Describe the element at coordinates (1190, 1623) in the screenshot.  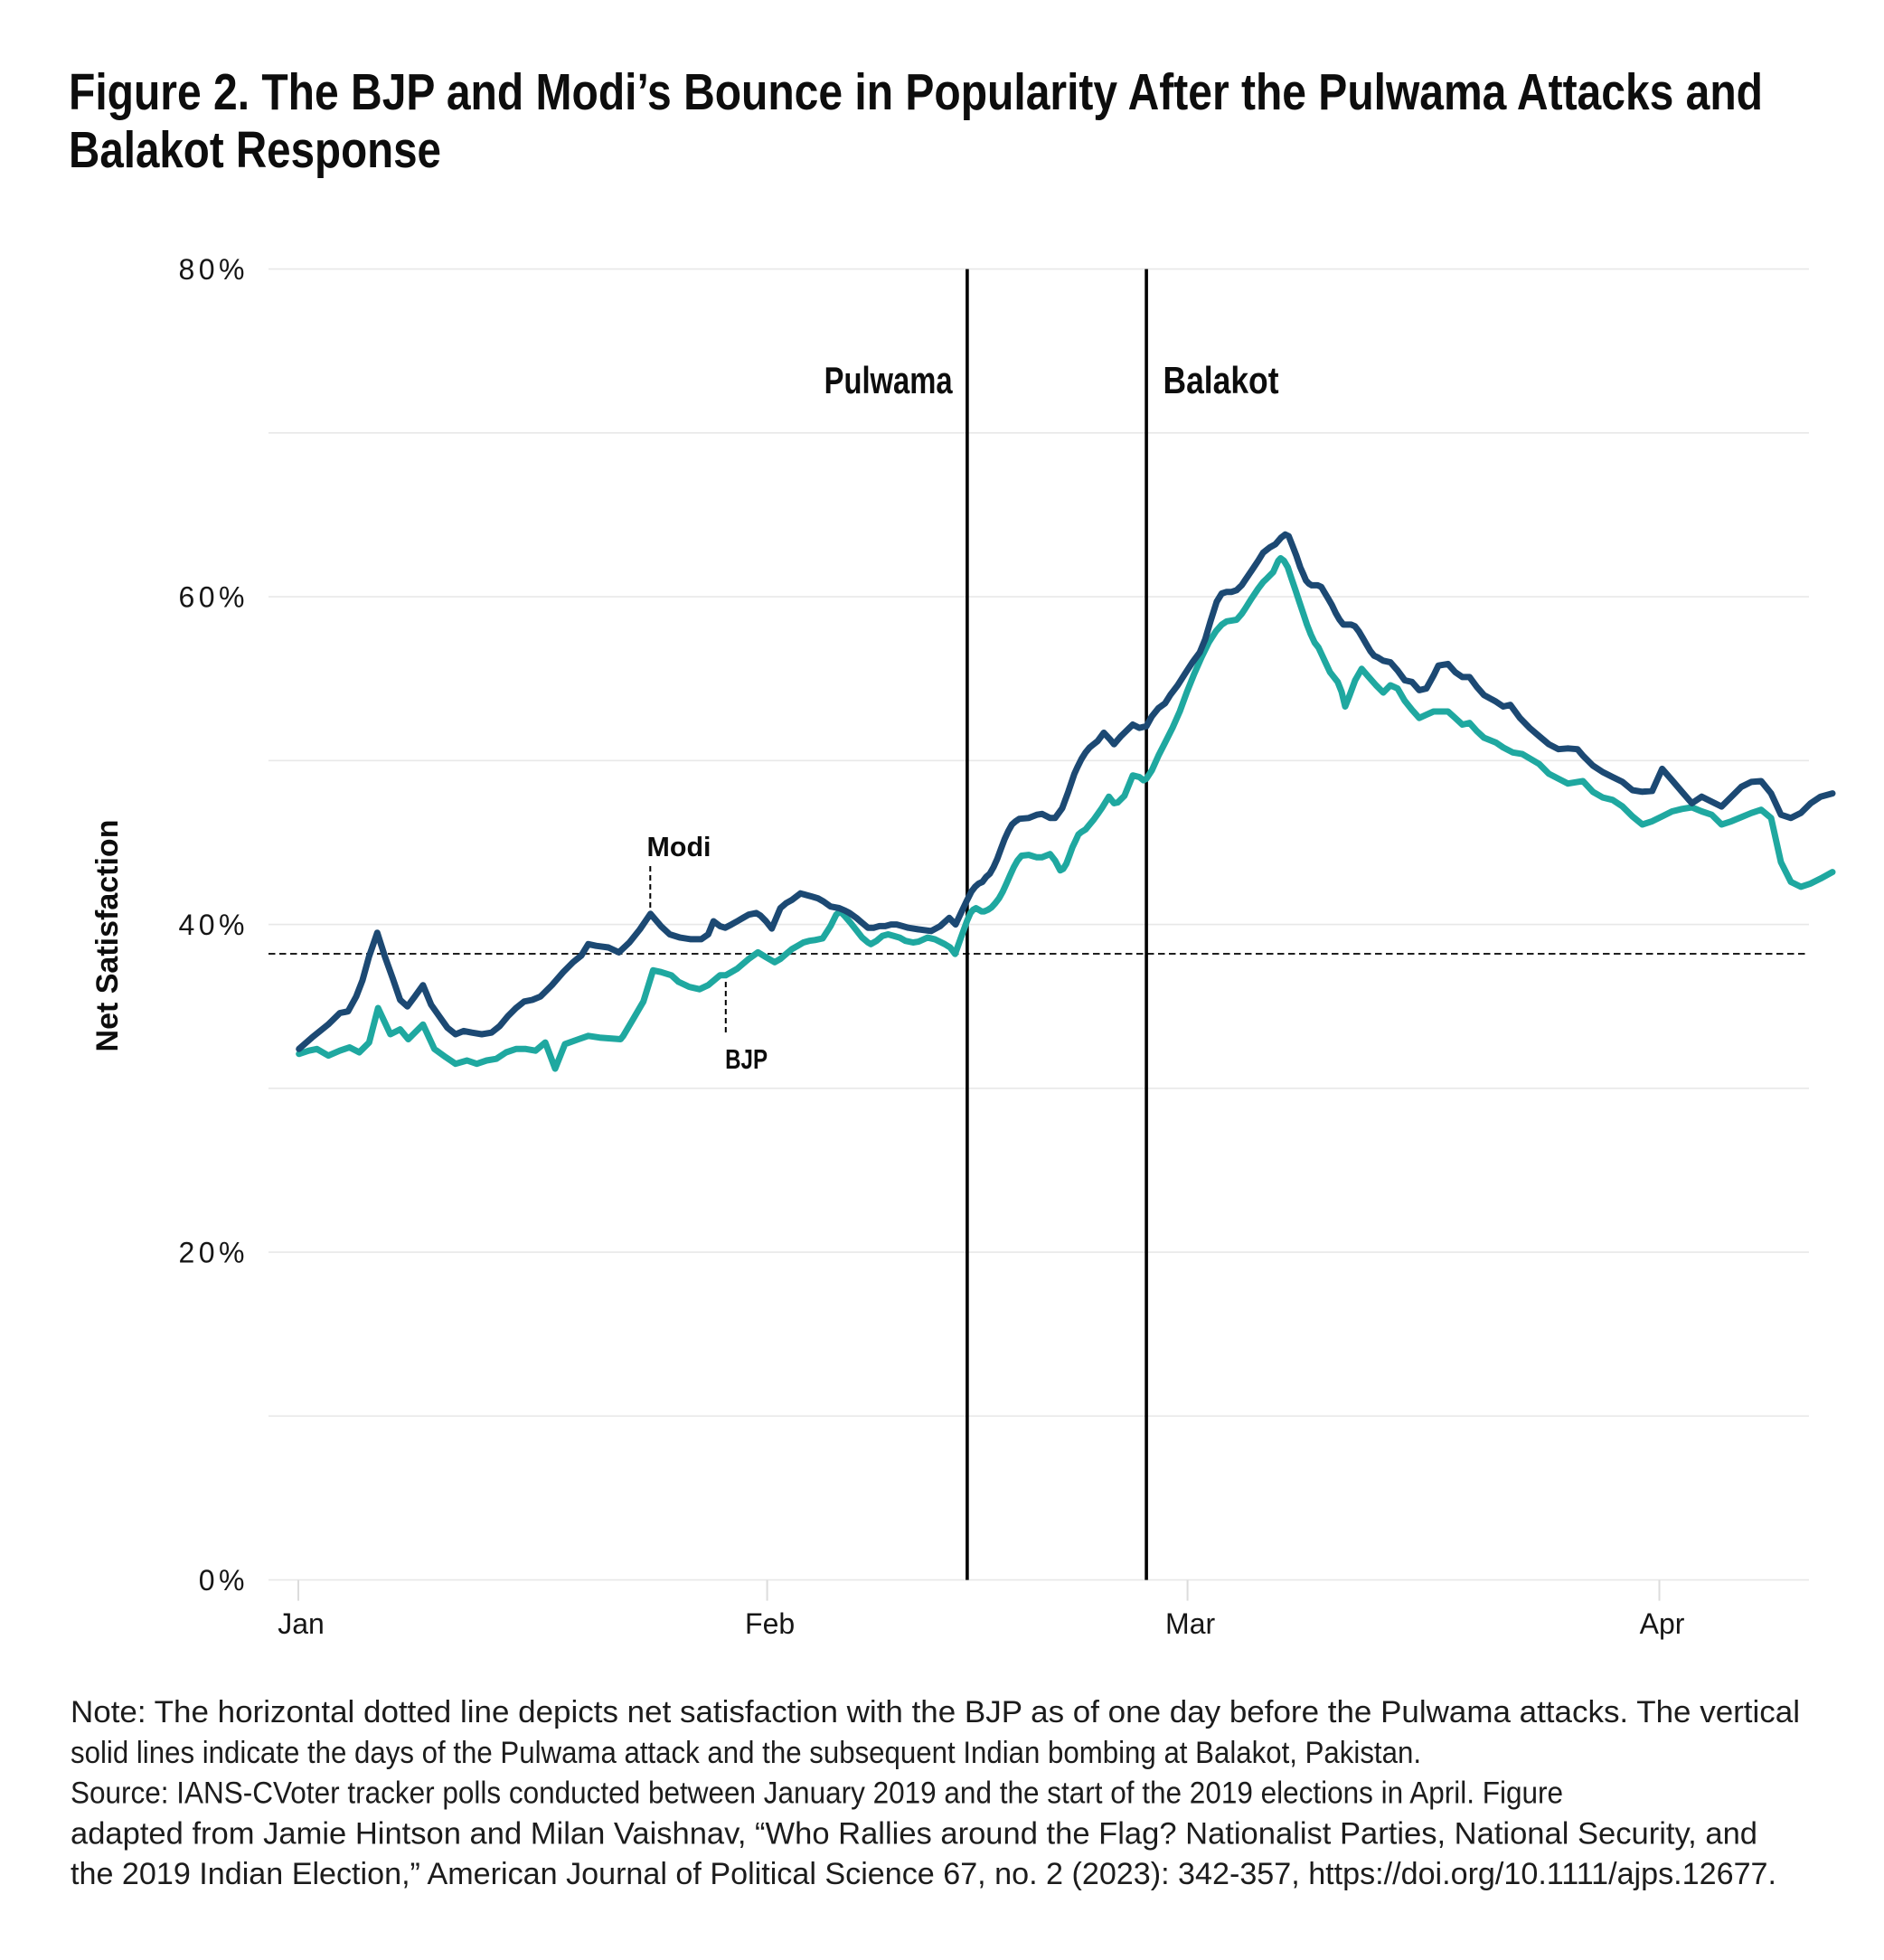
I see `svg-text: Mar` at that location.